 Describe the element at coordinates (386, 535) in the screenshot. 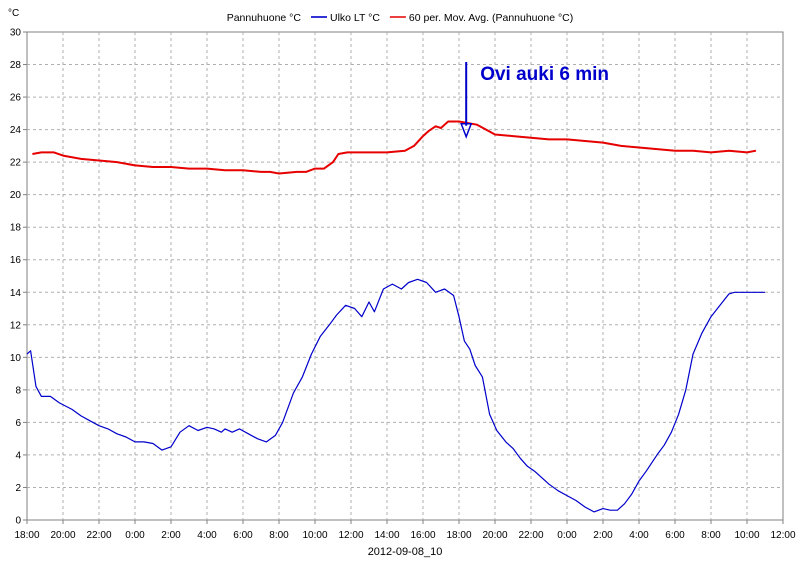

I see `x-tick-label: 14:00` at that location.